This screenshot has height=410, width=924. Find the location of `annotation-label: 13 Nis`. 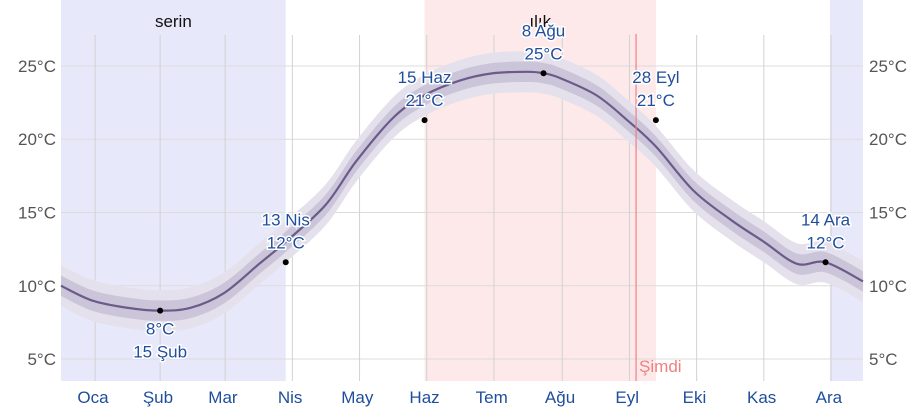

annotation-label: 13 Nis is located at coordinates (286, 219).